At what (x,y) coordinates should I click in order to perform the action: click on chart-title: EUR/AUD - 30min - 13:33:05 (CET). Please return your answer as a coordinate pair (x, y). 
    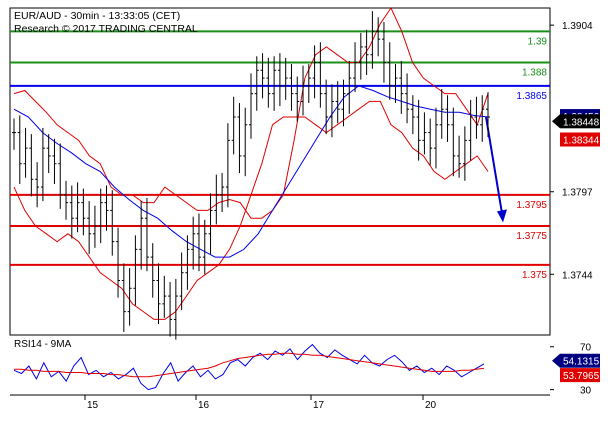
    Looking at the image, I should click on (97, 16).